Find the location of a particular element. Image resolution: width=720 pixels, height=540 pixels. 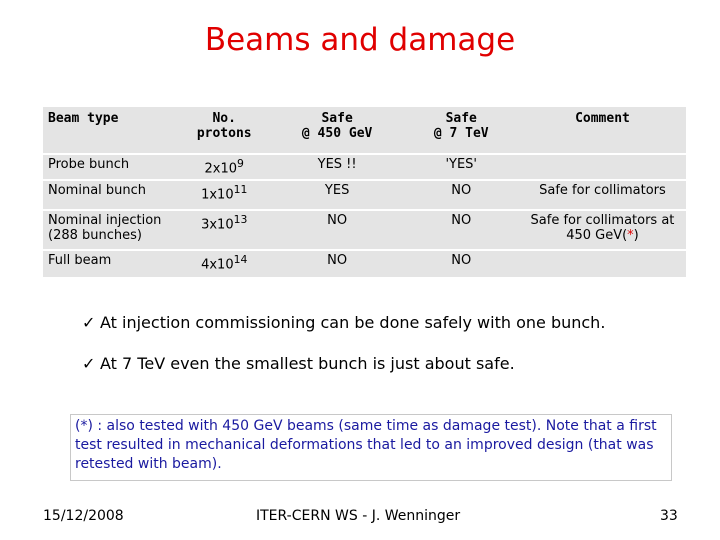

cell-comment: Safe for collimators at 450 GeV(*) is located at coordinates (602, 230).